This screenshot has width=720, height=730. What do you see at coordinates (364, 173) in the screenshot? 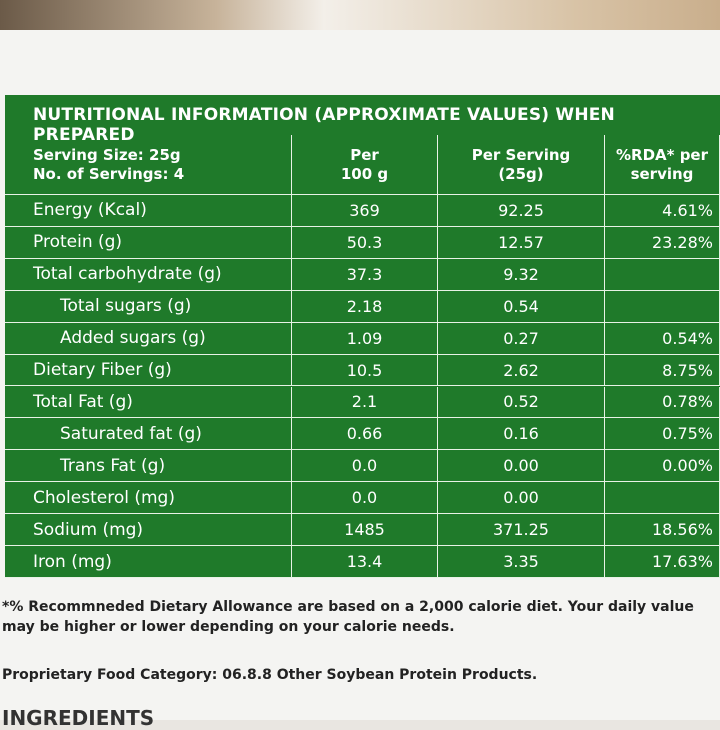
I see `header-line: 100 g` at bounding box center [364, 173].